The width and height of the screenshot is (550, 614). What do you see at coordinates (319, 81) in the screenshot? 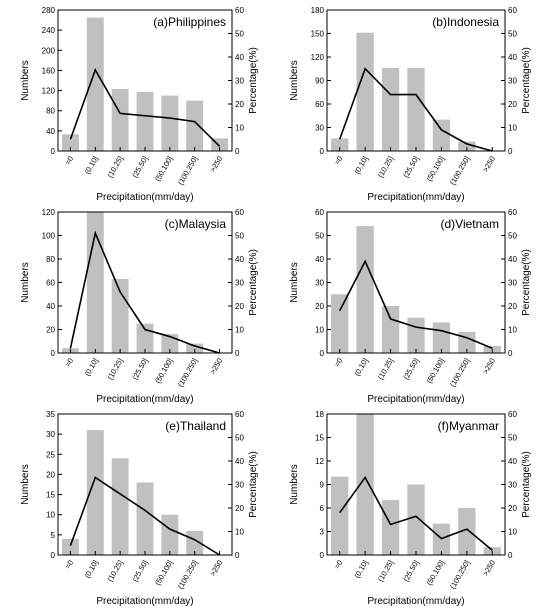
I see `y-tick-label: 90` at bounding box center [319, 81].